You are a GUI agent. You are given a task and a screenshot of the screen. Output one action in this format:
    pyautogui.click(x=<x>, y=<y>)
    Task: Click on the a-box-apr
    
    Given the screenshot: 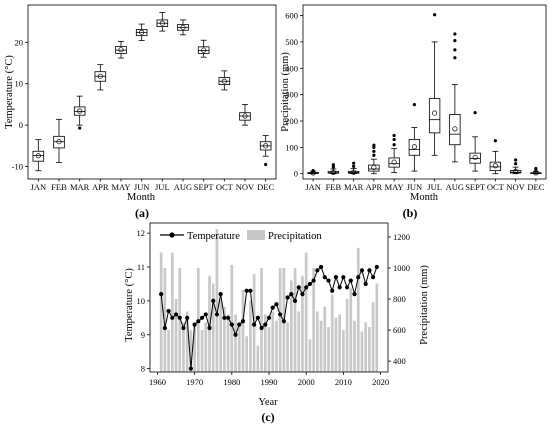 What is the action you would take?
    pyautogui.click(x=100, y=77)
    